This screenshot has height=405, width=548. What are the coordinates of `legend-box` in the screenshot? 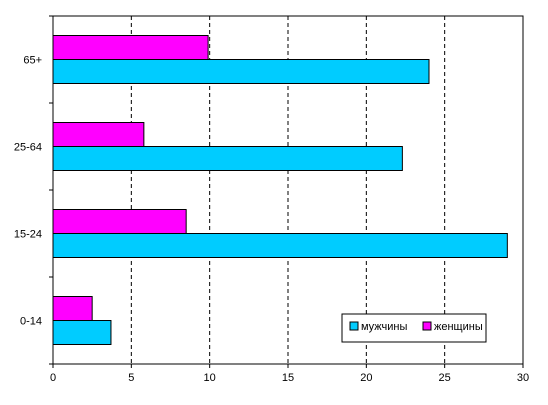 It's located at (414, 328).